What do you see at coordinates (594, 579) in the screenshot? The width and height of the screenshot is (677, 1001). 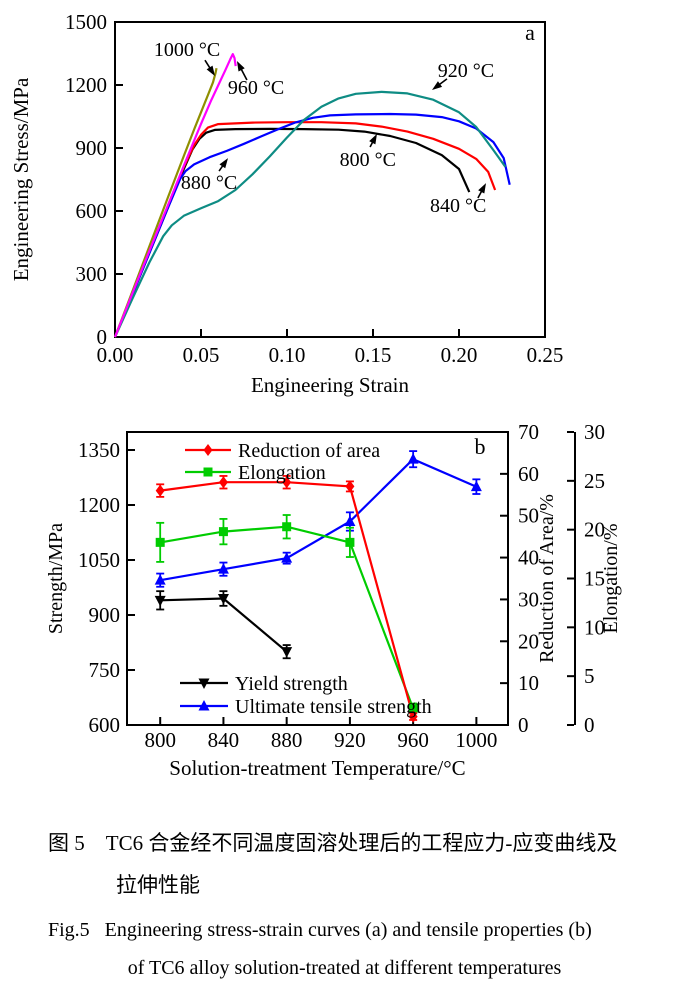 I see `y-right2-tick-label: 15` at bounding box center [594, 579].